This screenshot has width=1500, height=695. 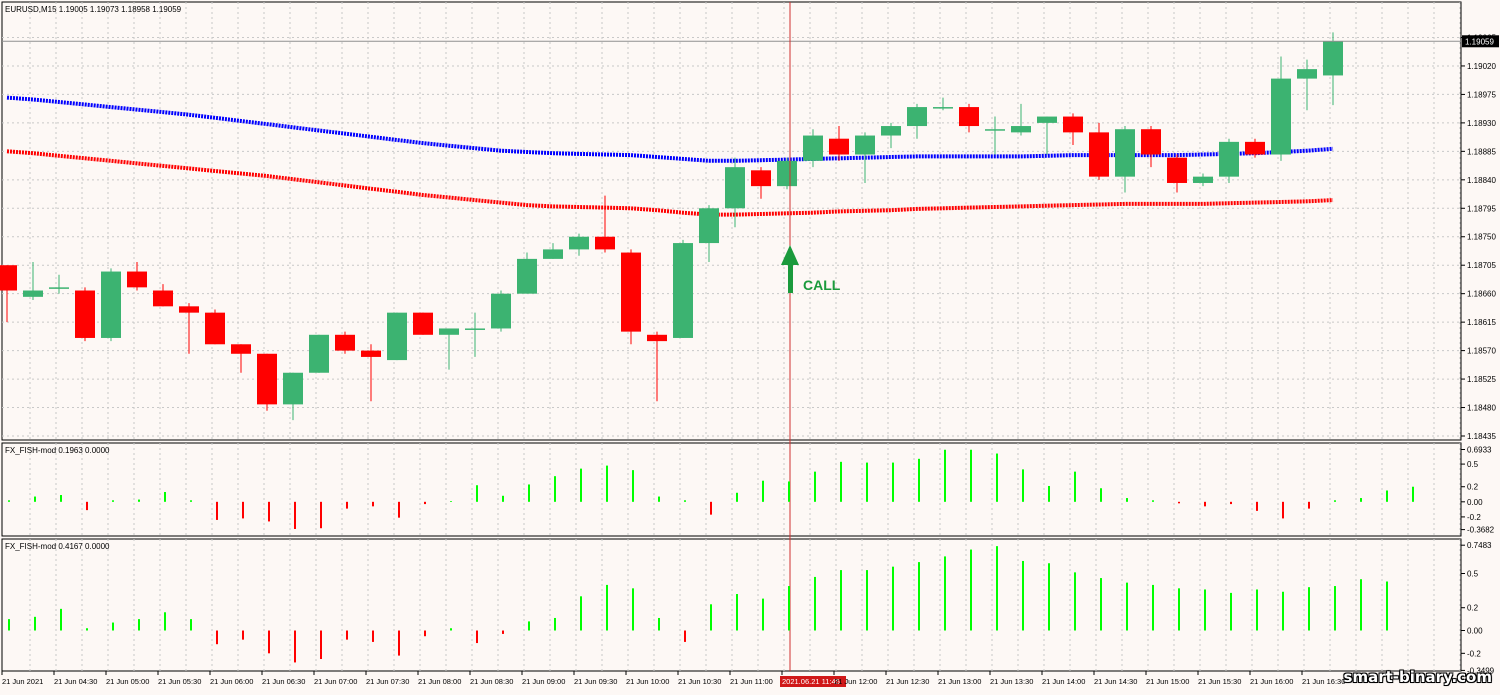 I want to click on cursor-time-tag, so click(x=813, y=681).